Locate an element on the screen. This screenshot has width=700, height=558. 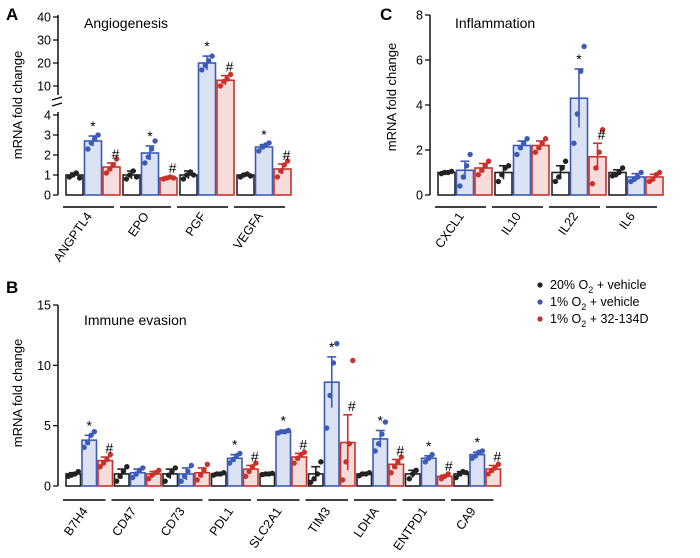
panel-c-ylabel: mRNA fold change is located at coordinates (391, 97).